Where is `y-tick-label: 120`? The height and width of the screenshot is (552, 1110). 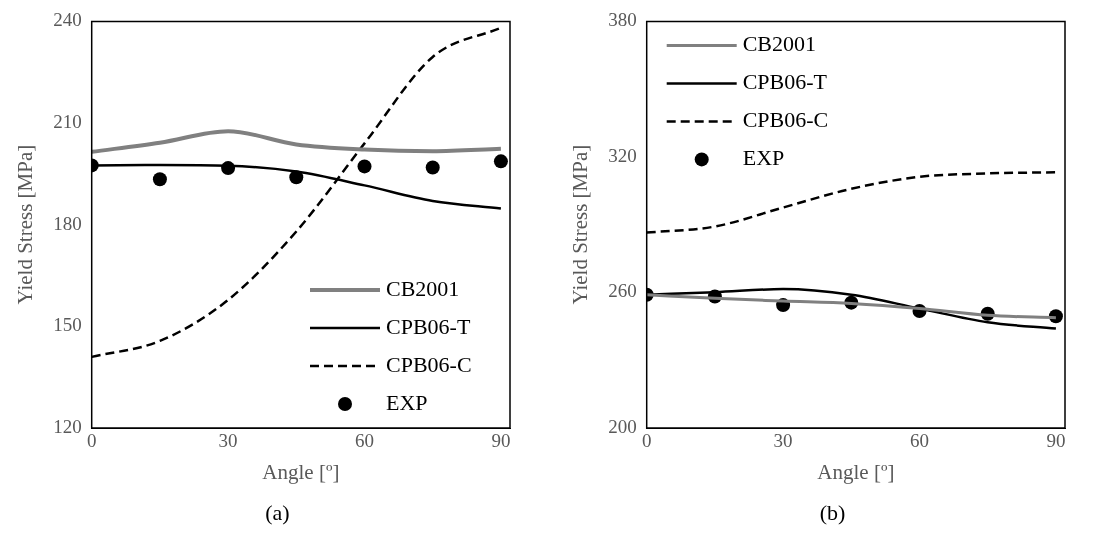 y-tick-label: 120 is located at coordinates (67, 426).